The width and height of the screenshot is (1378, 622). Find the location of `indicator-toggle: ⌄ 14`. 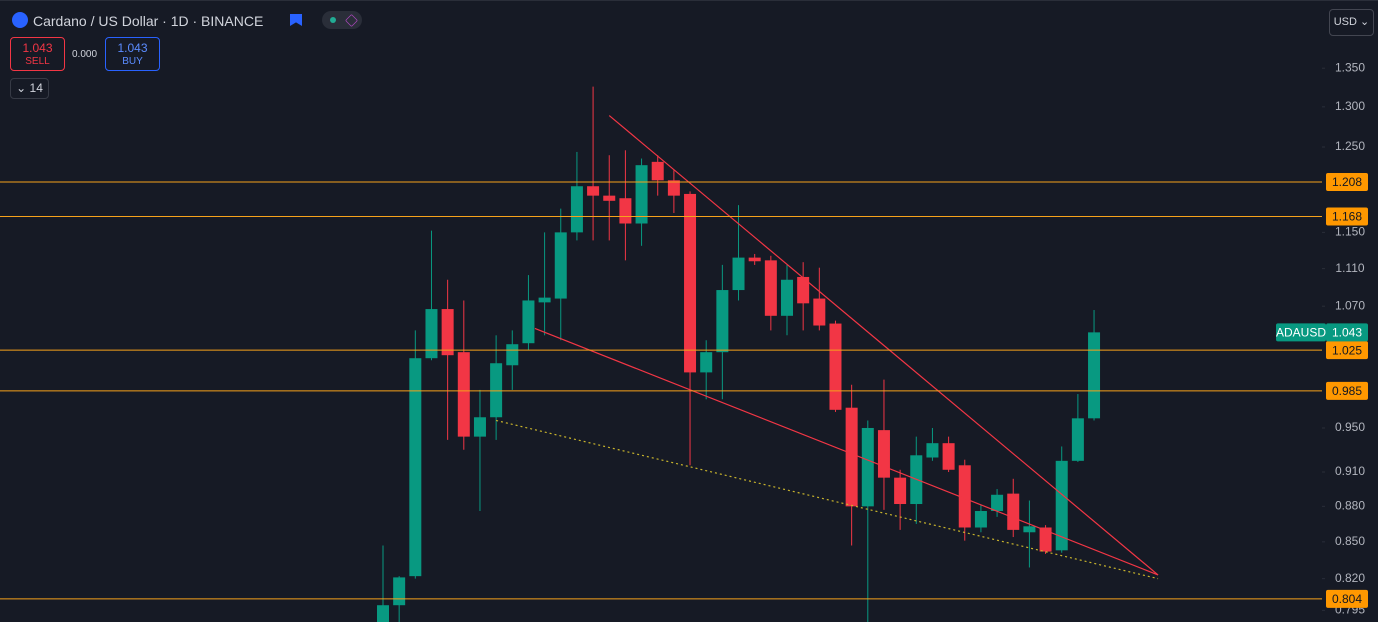

indicator-toggle: ⌄ 14 is located at coordinates (29, 88).